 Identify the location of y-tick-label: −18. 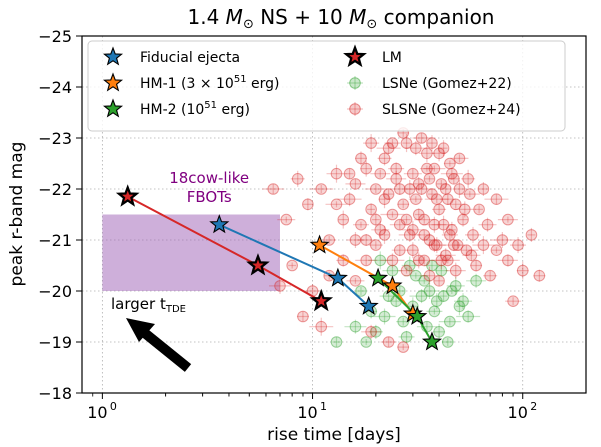
(55, 393).